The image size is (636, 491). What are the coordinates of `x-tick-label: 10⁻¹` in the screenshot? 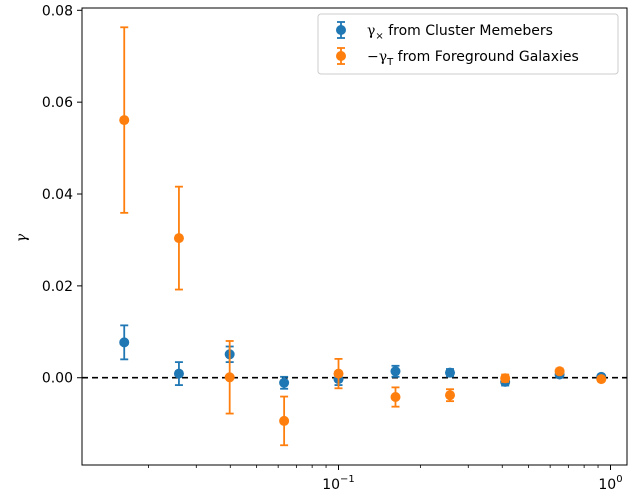 It's located at (338, 482).